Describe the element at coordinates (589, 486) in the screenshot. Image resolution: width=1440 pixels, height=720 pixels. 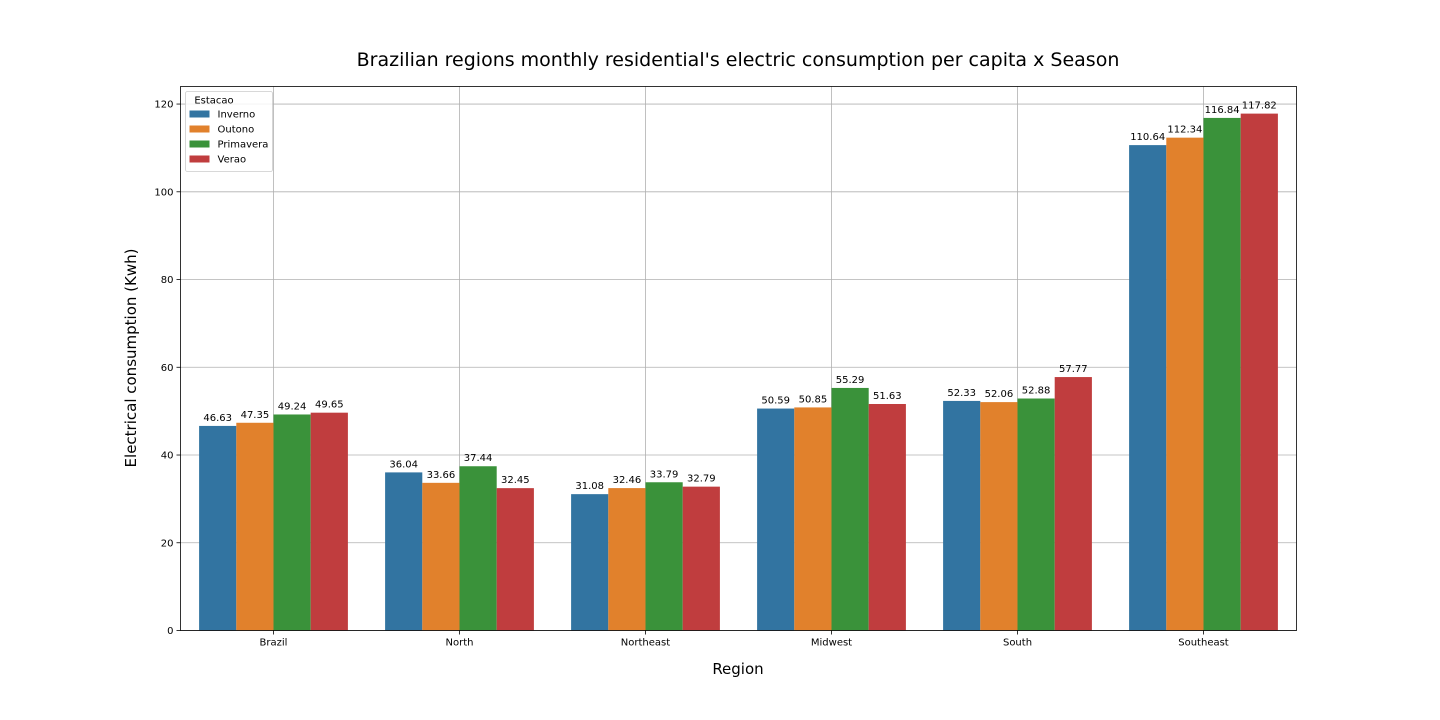
I see `data-label: 31.08` at that location.